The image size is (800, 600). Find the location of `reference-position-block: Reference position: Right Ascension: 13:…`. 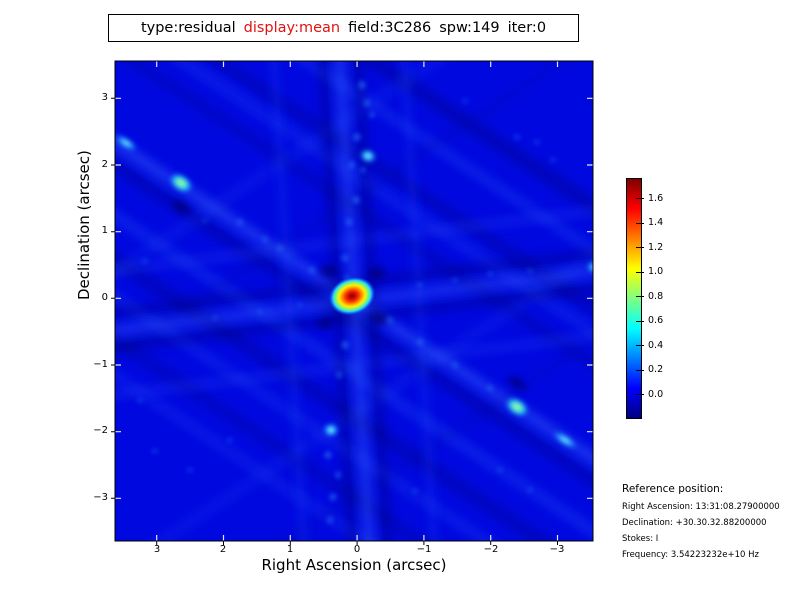

reference-position-block: Reference position: Right Ascension: 13:… is located at coordinates (710, 524).